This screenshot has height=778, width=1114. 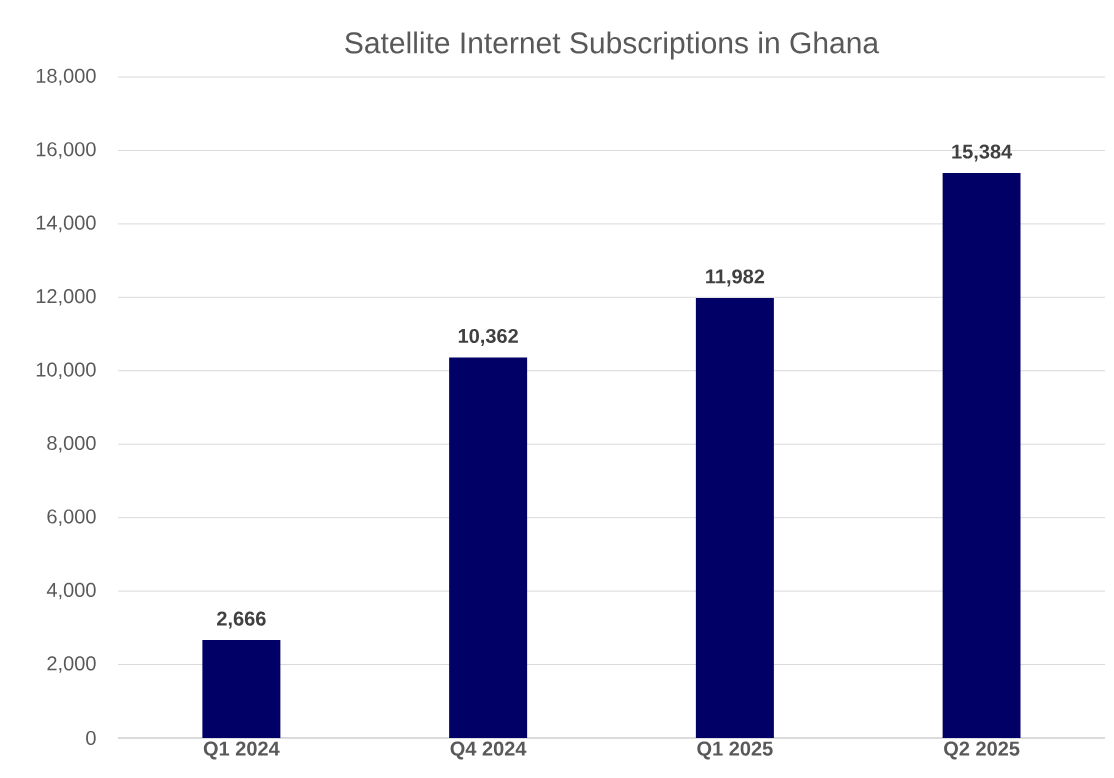 What do you see at coordinates (91, 738) in the screenshot?
I see `y-tick-label: 0` at bounding box center [91, 738].